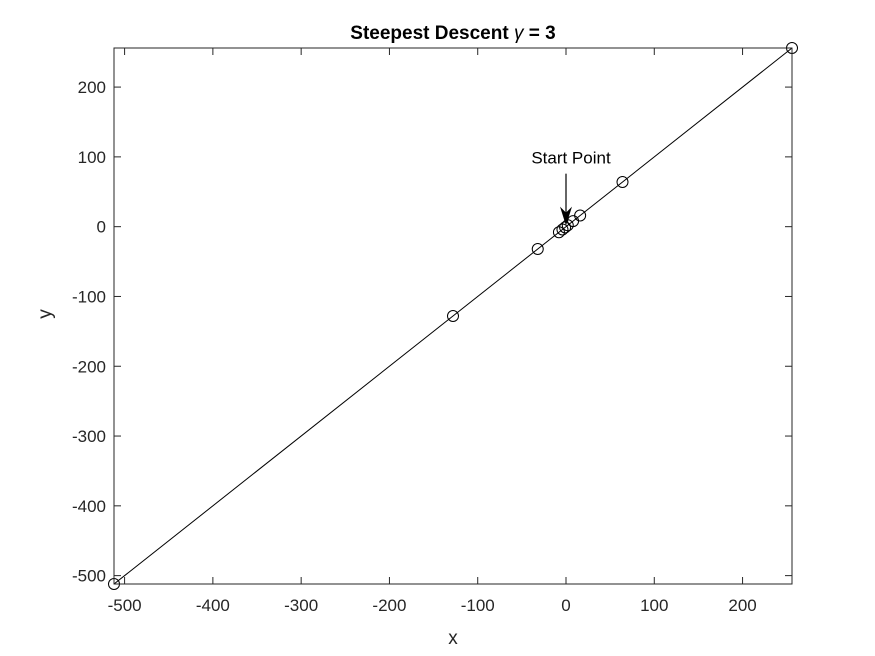 Image resolution: width=875 pixels, height=656 pixels. I want to click on y-tick-label: -400, so click(89, 506).